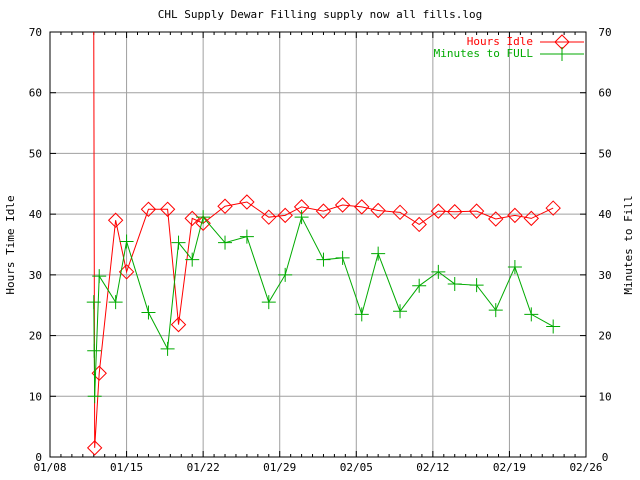 This screenshot has height=480, width=640. I want to click on x-tick-label: 01/15, so click(126, 467).